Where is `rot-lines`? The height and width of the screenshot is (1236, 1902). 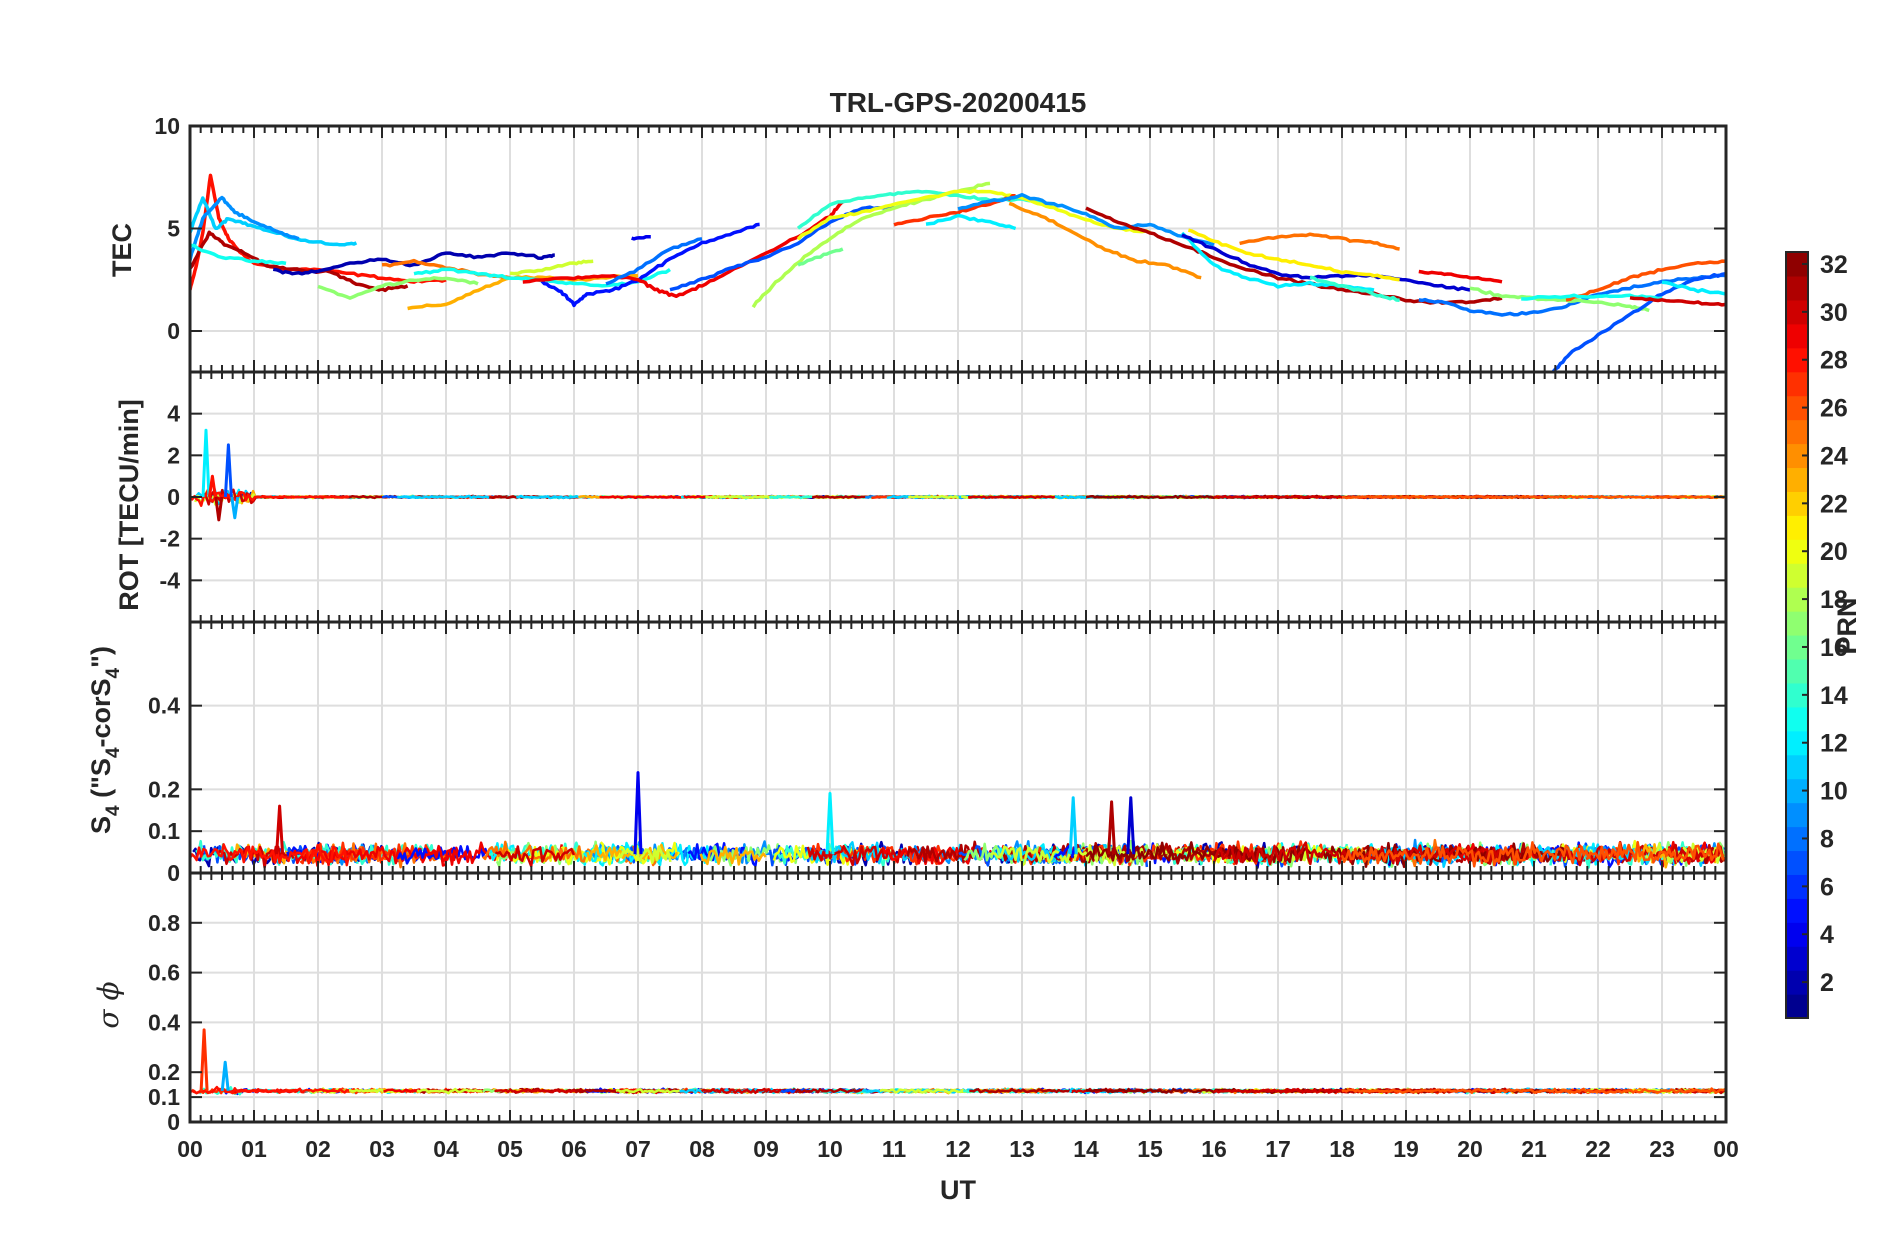
rot-lines is located at coordinates (958, 475).